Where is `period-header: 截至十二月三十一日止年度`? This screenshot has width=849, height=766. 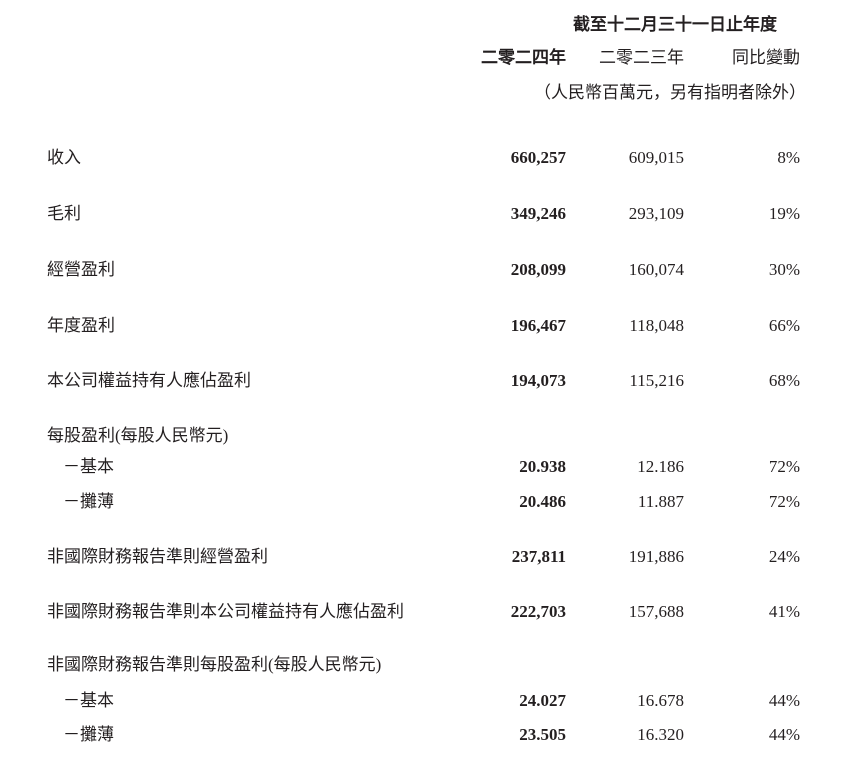 period-header: 截至十二月三十一日止年度 is located at coordinates (675, 24).